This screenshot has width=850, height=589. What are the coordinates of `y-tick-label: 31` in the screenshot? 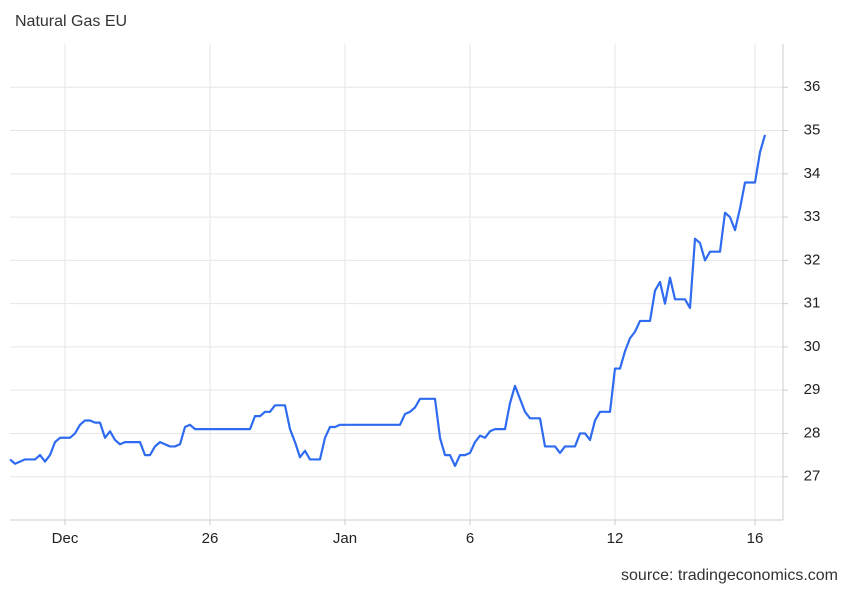 It's located at (812, 303).